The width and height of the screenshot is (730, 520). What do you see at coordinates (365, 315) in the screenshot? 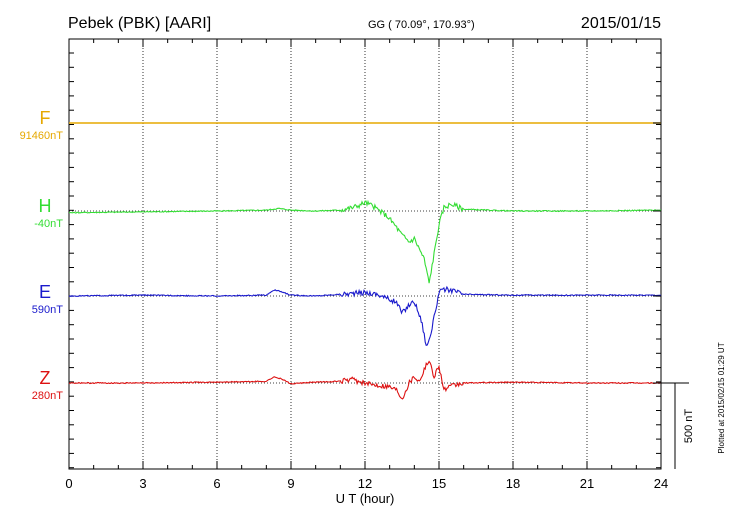
I see `series-line-E` at bounding box center [365, 315].